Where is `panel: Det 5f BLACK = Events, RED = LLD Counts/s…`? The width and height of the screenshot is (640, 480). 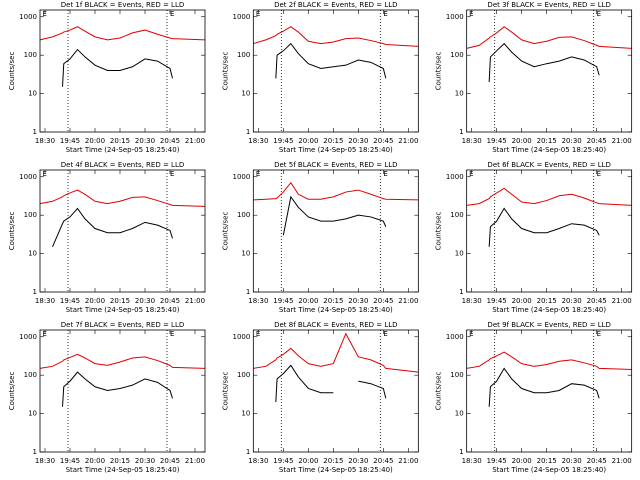 panel: Det 5f BLACK = Events, RED = LLD Counts/s… is located at coordinates (320, 237).